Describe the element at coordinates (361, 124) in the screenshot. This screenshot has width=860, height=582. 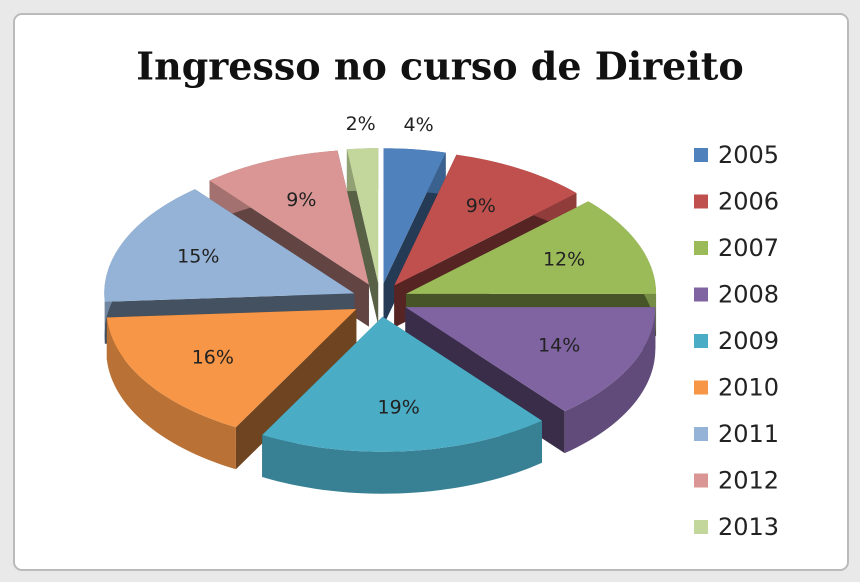
I see `data-label: 2%` at that location.